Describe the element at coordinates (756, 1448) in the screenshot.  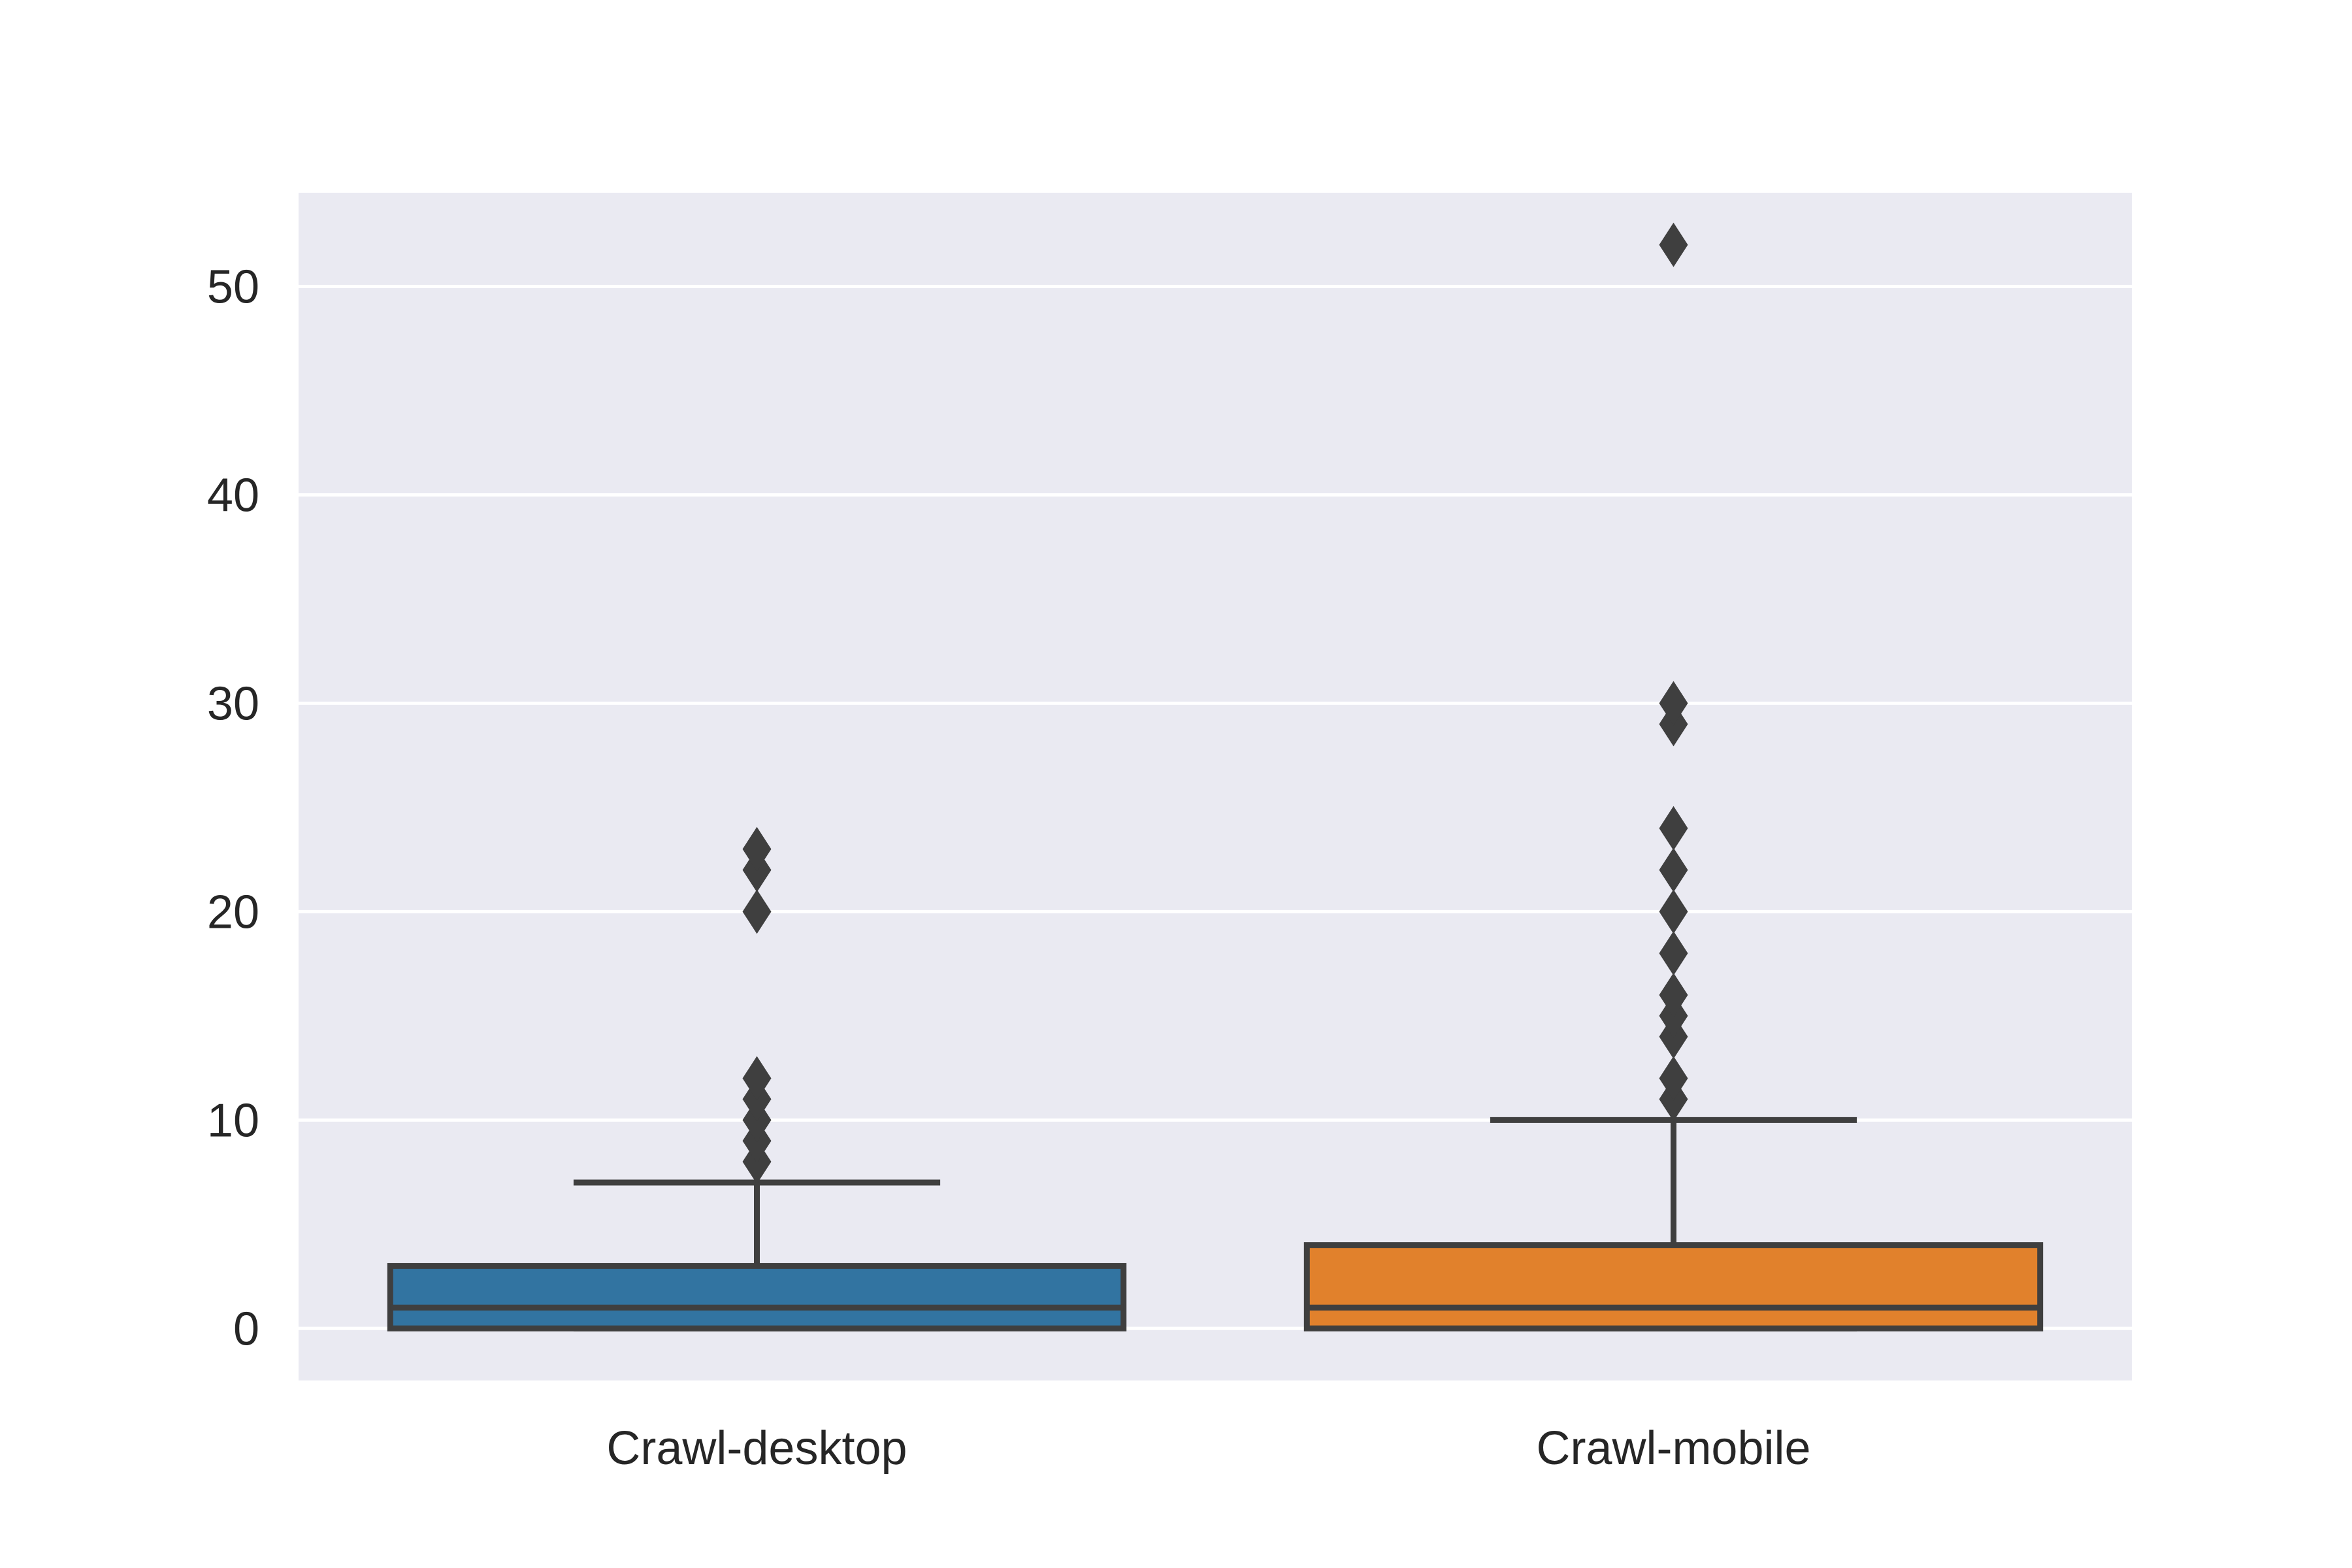
I see `x-category-label: Crawl-desktop` at that location.